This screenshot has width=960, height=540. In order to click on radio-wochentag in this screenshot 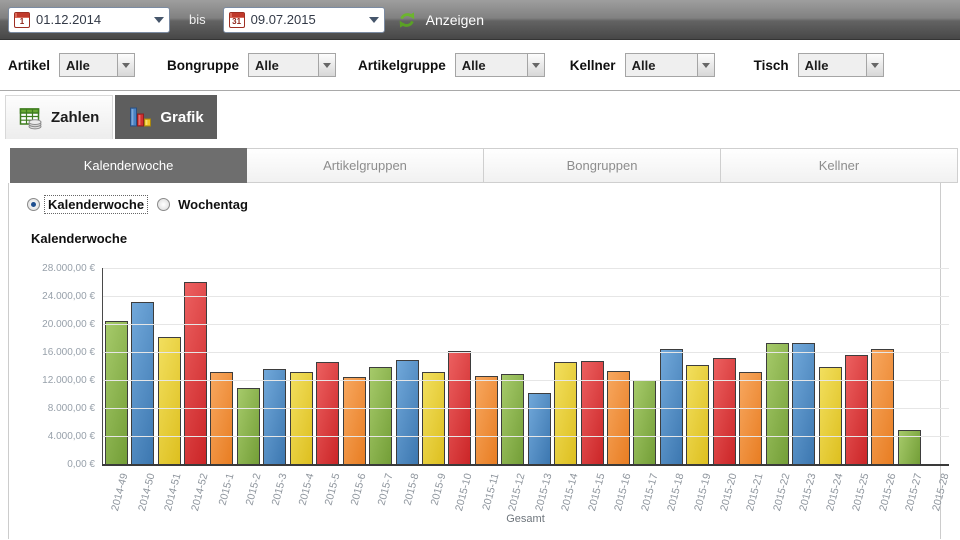, I will do `click(164, 204)`.